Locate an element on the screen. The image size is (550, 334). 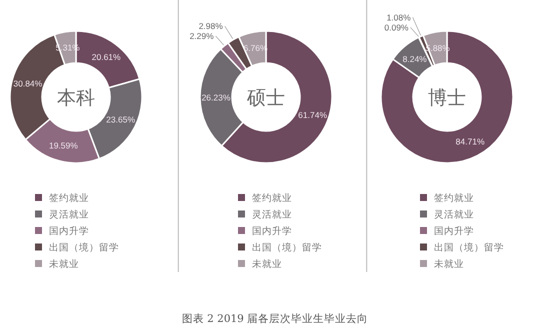
data-label: 23.65% is located at coordinates (121, 119).